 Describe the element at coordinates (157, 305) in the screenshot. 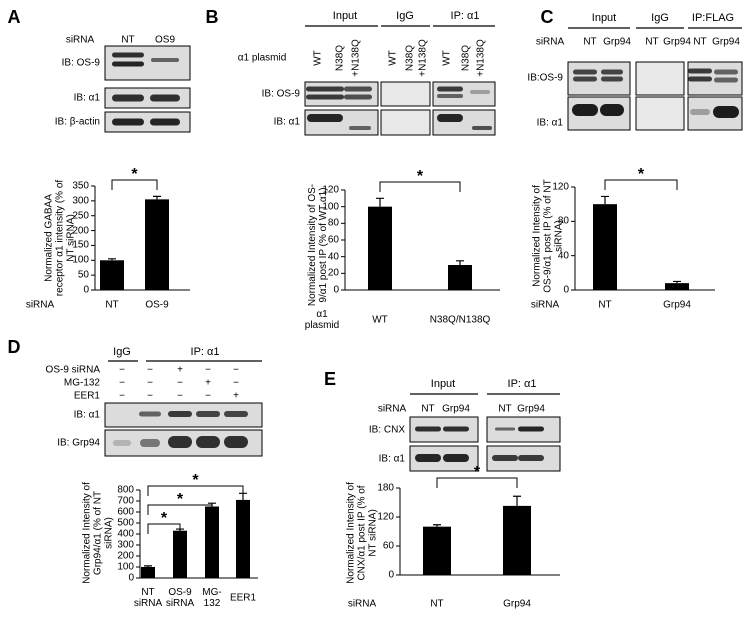

I see `x-tick-label: OS-9` at that location.